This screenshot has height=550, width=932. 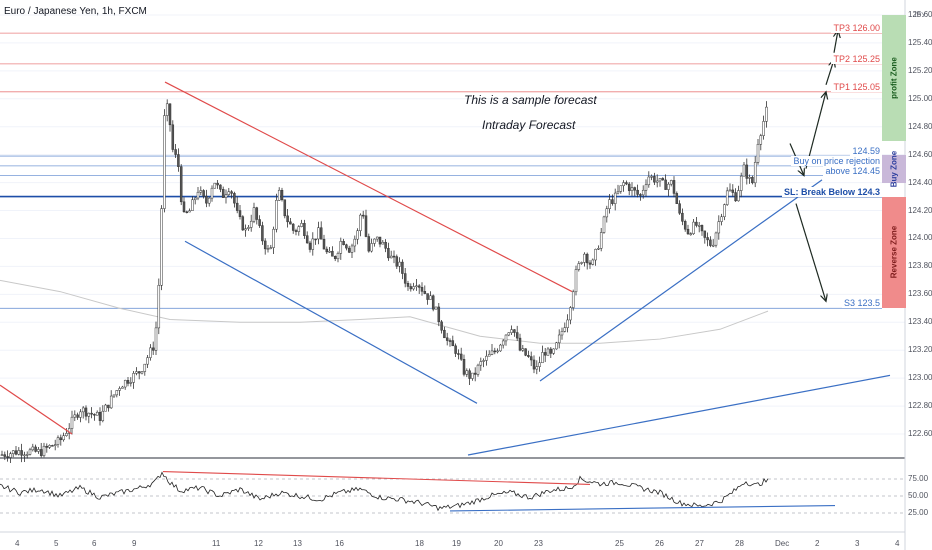 What do you see at coordinates (836, 41) in the screenshot?
I see `forecast-arrow` at bounding box center [836, 41].